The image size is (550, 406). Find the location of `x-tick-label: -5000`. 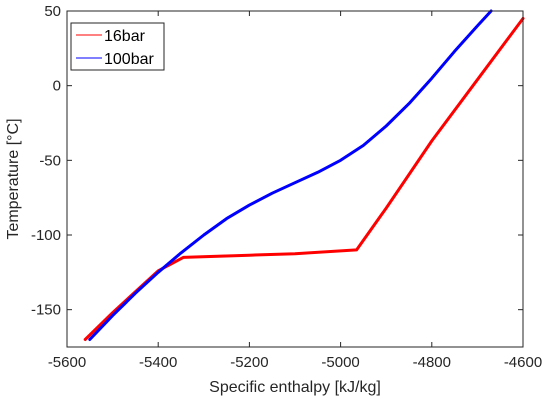

x-tick-label: -5000 is located at coordinates (340, 362).